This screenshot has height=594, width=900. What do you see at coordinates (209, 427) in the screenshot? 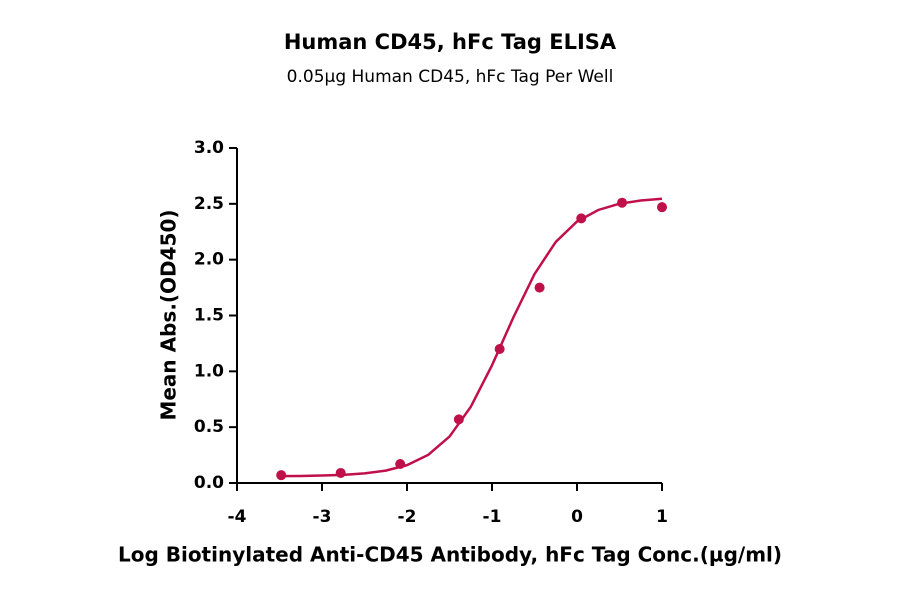
I see `y-tick-label: 0.5` at bounding box center [209, 427].